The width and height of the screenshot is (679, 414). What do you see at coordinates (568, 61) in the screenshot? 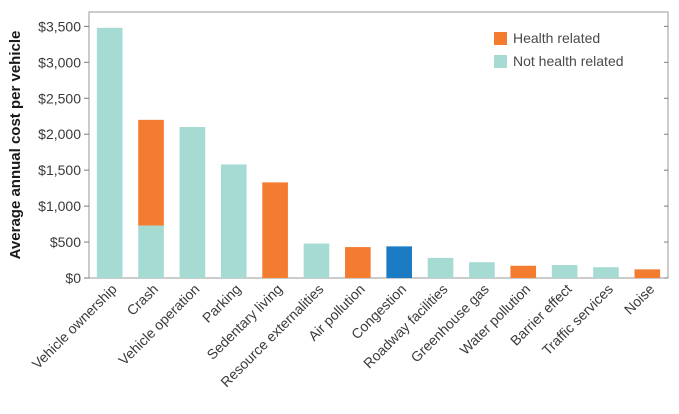
I see `legend-label: Not health related` at bounding box center [568, 61].